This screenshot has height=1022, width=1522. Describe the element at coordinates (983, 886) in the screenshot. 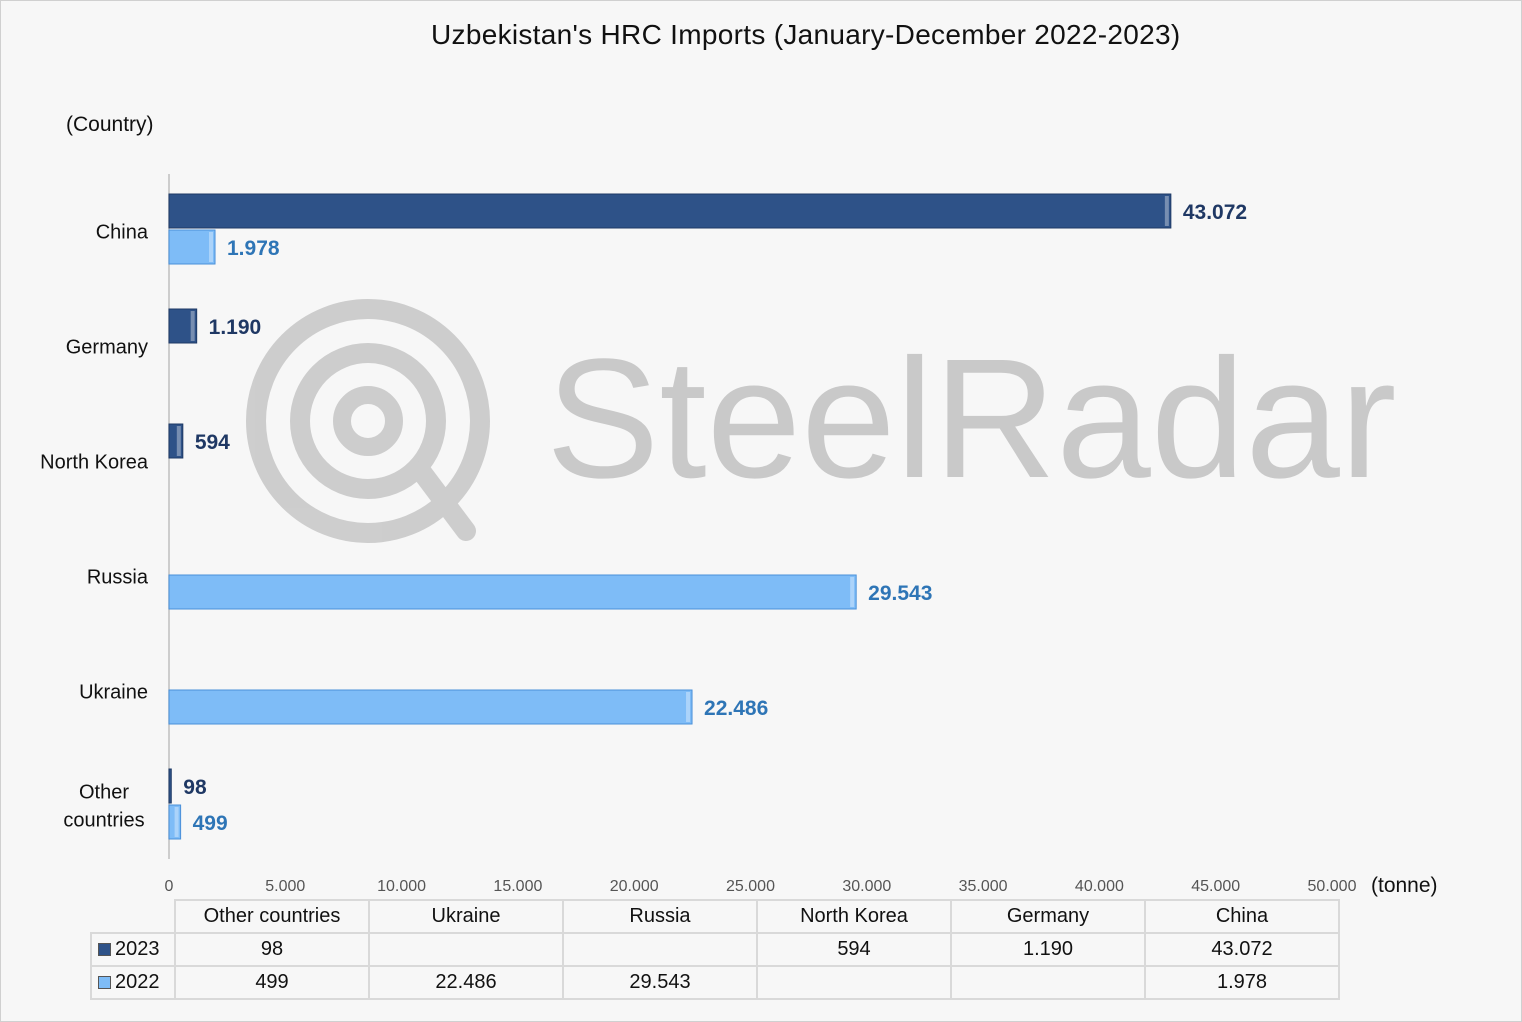

I see `x-tick-label: 35.000` at that location.